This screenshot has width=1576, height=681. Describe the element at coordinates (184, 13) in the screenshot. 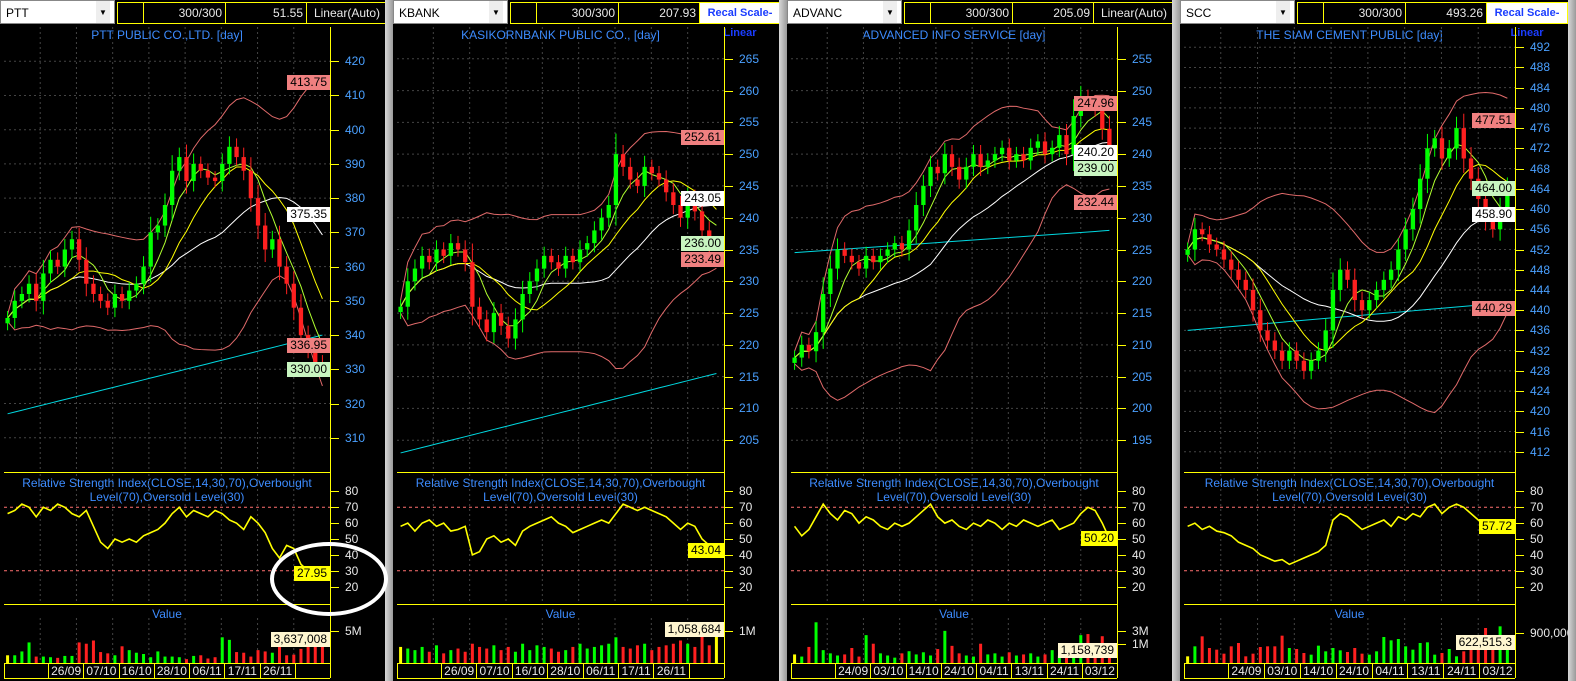

I see `bar-count: 300/300` at that location.